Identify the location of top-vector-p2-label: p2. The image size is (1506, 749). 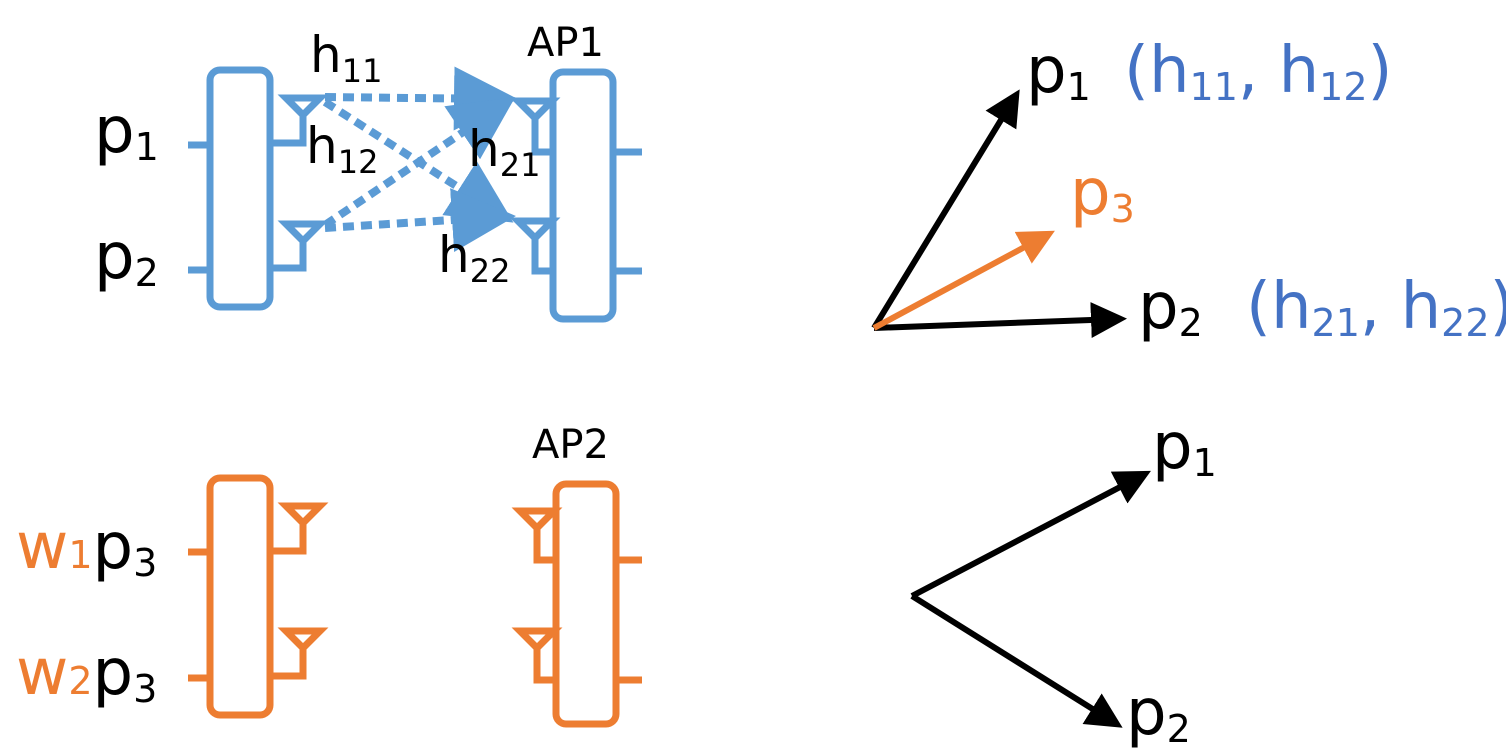
(1170, 307).